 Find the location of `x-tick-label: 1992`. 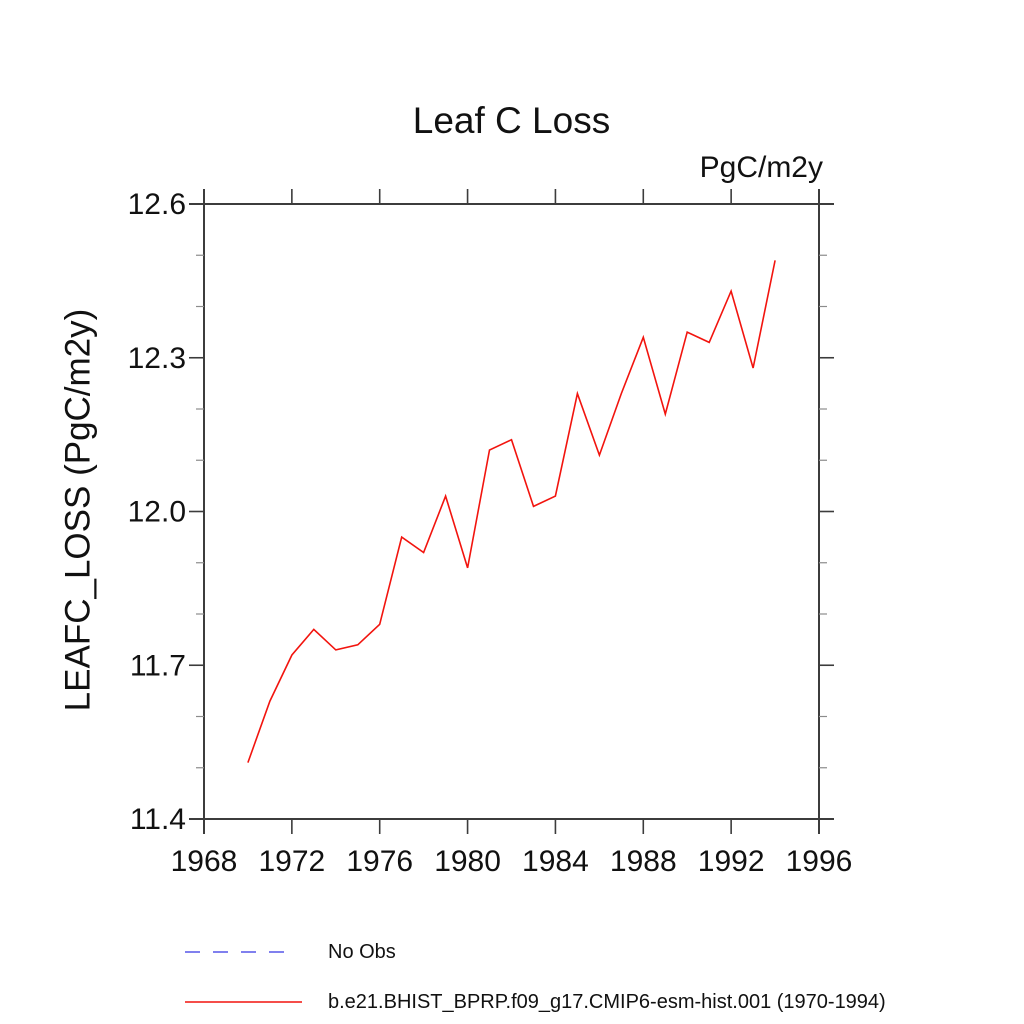

x-tick-label: 1992 is located at coordinates (731, 861).